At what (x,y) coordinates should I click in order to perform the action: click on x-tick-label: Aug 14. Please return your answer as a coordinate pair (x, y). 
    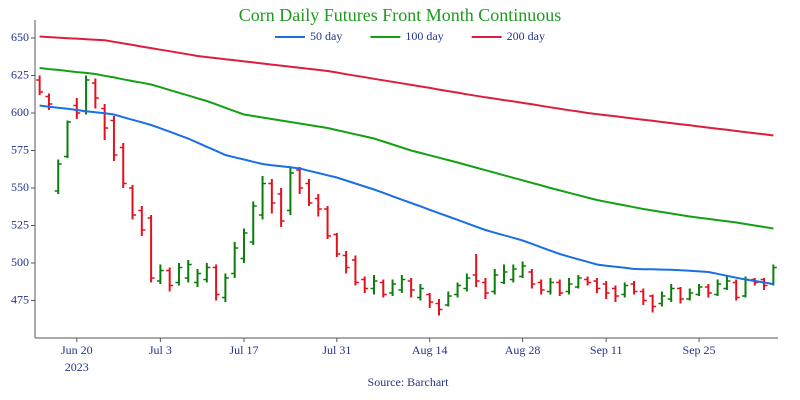
    Looking at the image, I should click on (430, 350).